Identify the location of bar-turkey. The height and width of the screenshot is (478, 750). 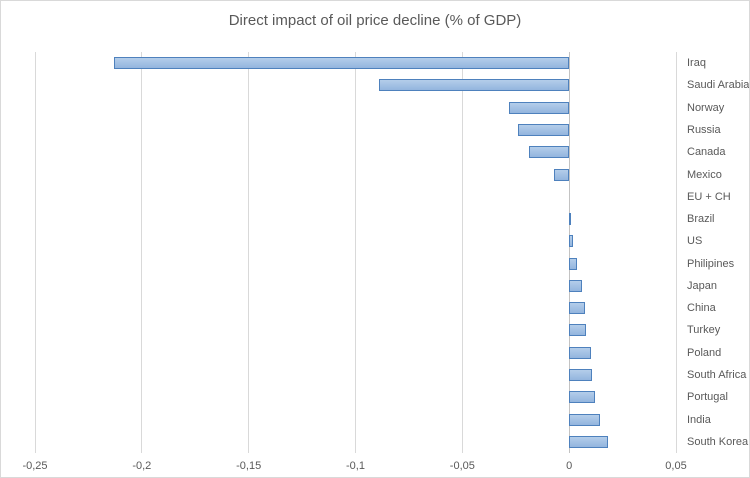
(578, 330).